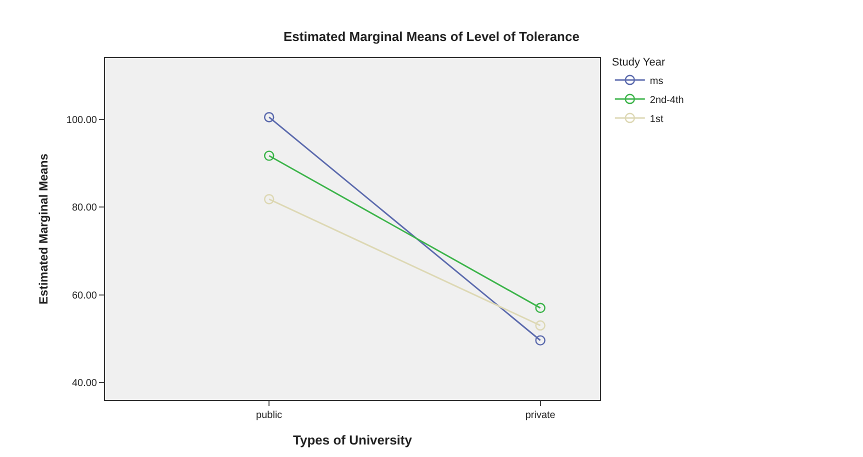 The width and height of the screenshot is (863, 457). Describe the element at coordinates (667, 100) in the screenshot. I see `legend-label: 2nd-4th` at that location.